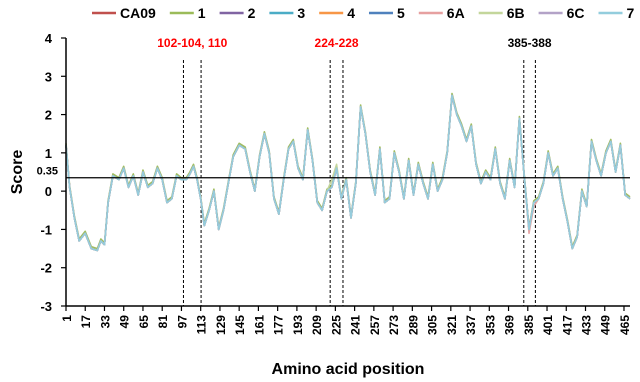 The image size is (640, 382). Describe the element at coordinates (259, 325) in the screenshot. I see `x-tick-label: 161` at that location.